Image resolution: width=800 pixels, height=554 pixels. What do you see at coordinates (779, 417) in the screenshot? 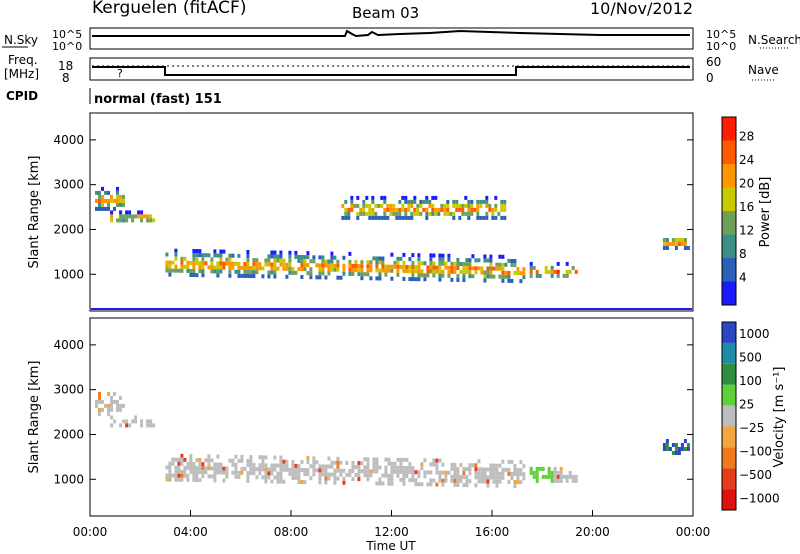
I see `velocity-colorbar-label: Velocity [m s⁻¹]` at bounding box center [779, 417].